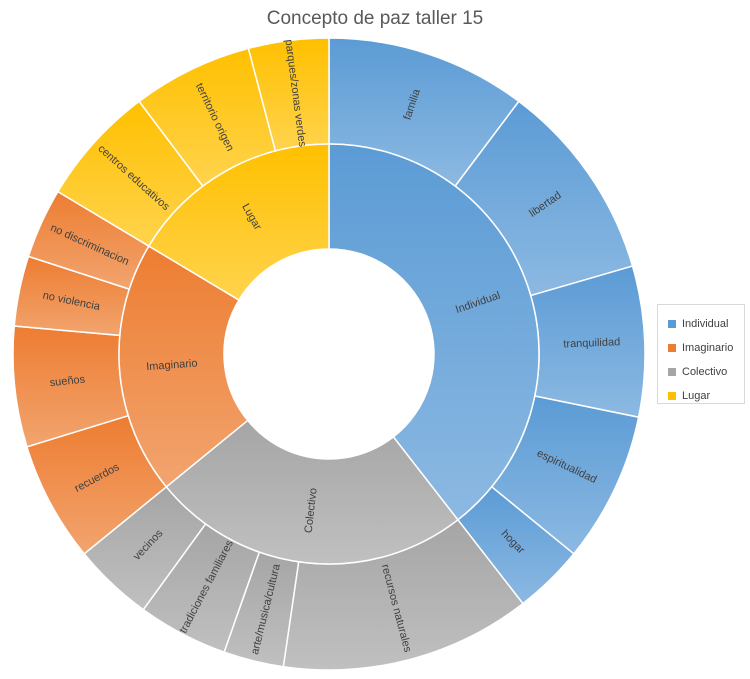  What do you see at coordinates (172, 365) in the screenshot?
I see `label-imaginario: Imaginario` at bounding box center [172, 365].